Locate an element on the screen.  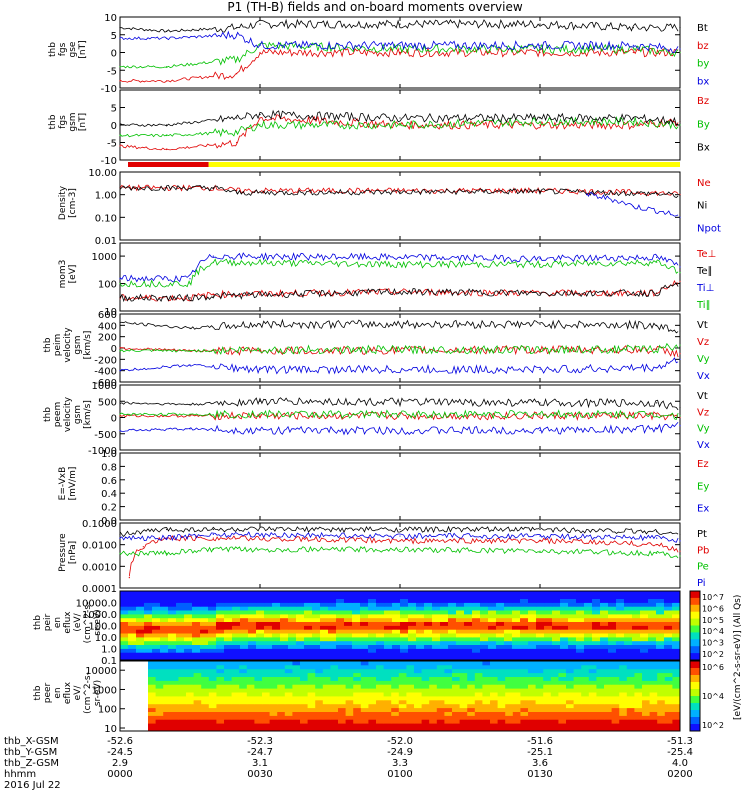
x-axis-value: 0200 is located at coordinates (679, 774).